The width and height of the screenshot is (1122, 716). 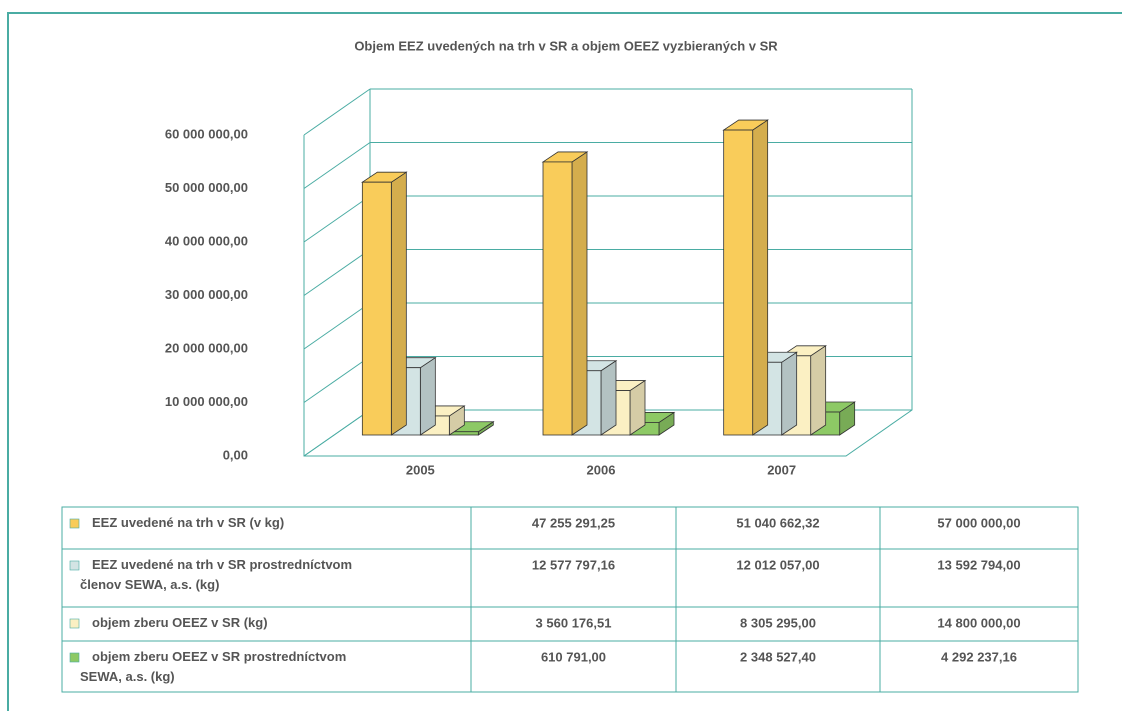 I want to click on table-value: 57 000 000,00, so click(x=978, y=522).